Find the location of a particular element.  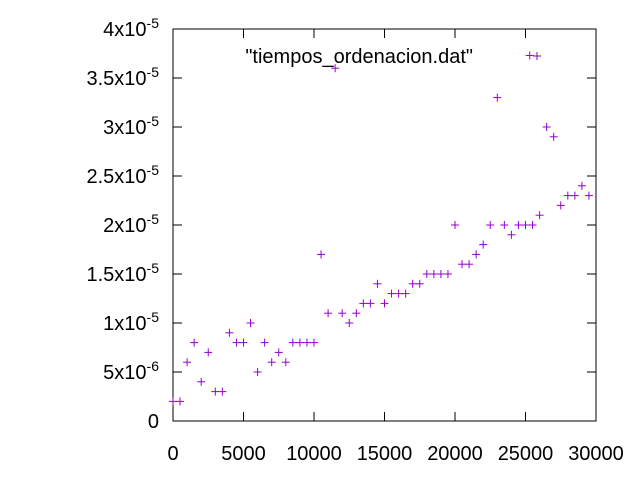

y-tick-label: 4x10⁻⁵ is located at coordinates (131, 28).